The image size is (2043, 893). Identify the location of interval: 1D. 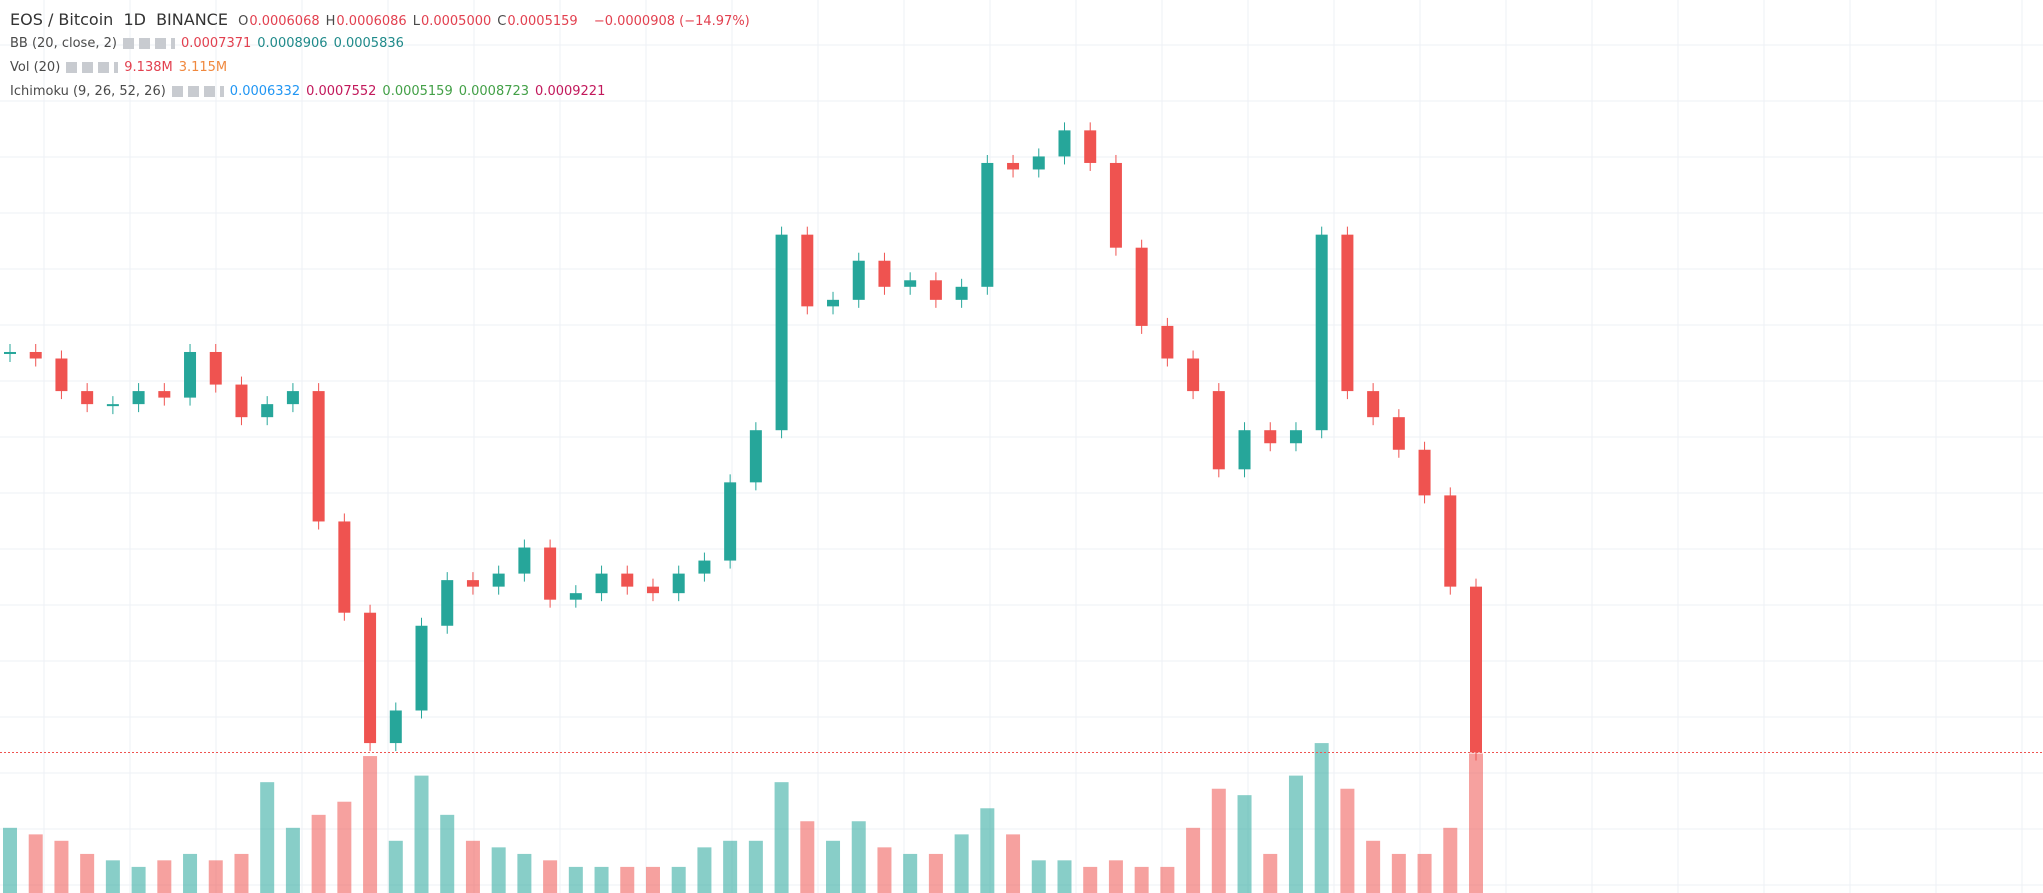
(134, 19).